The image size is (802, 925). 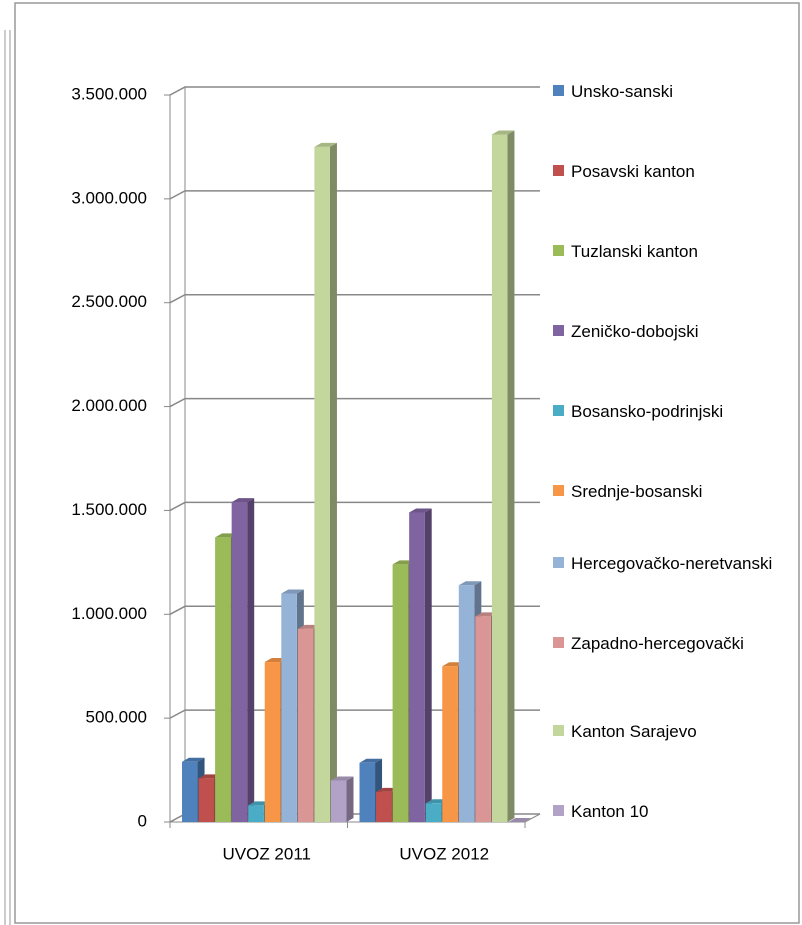 I want to click on legend-label: Kanton Sarajevo, so click(x=634, y=731).